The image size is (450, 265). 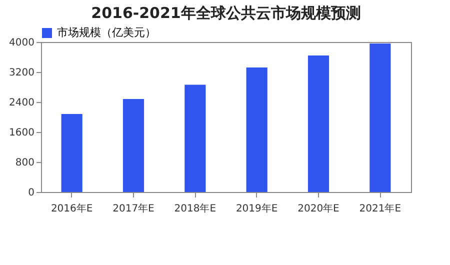 What do you see at coordinates (21, 103) in the screenshot?
I see `y-tick-label: 2400` at bounding box center [21, 103].